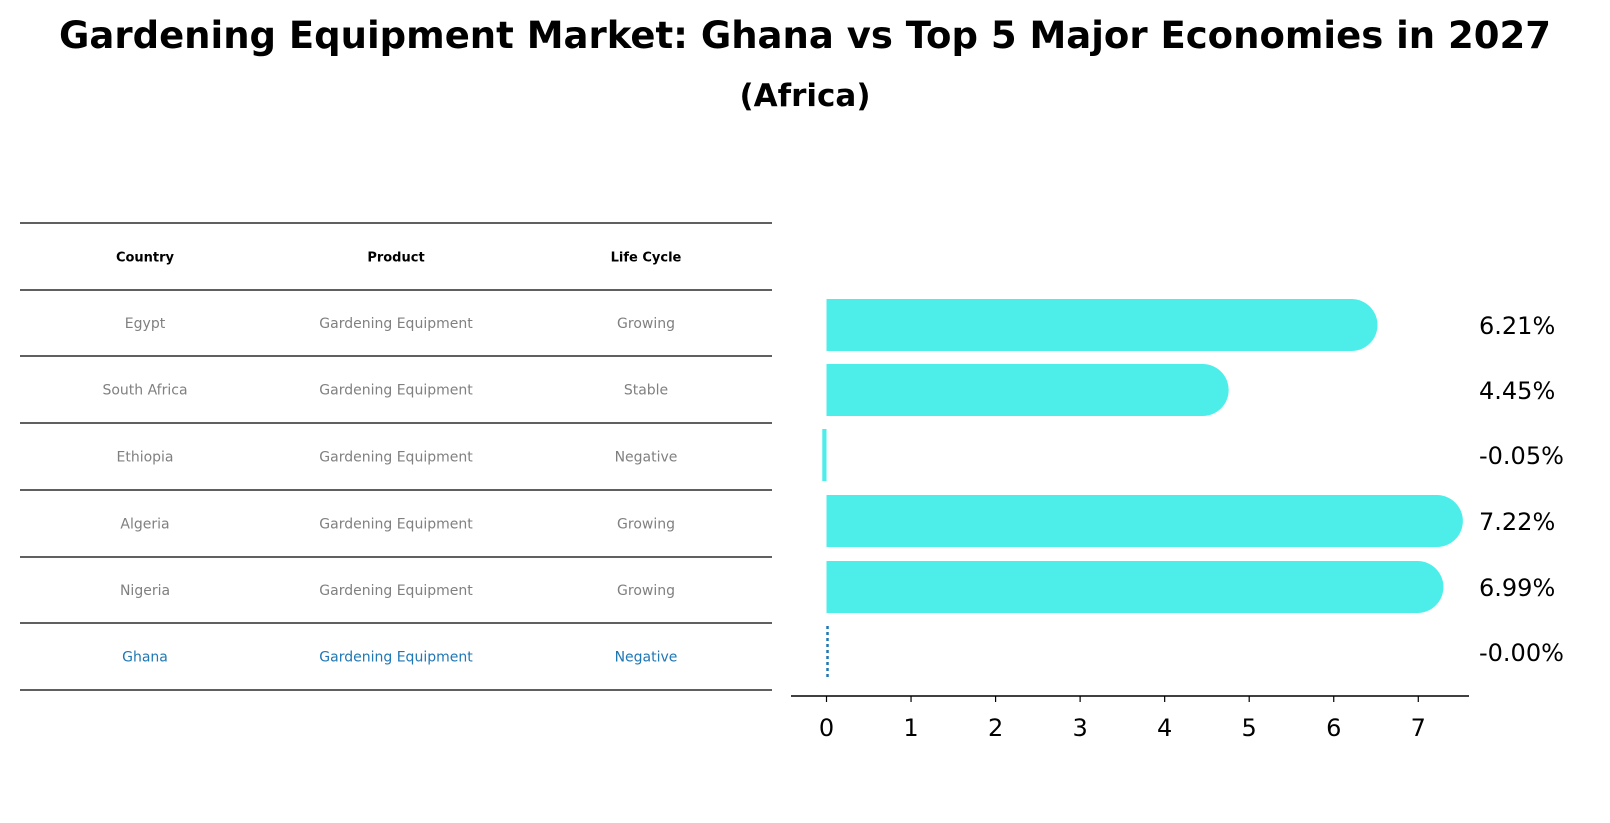 Image resolution: width=1610 pixels, height=823 pixels. What do you see at coordinates (1517, 391) in the screenshot?
I see `bar-value-label: 4.45%` at bounding box center [1517, 391].